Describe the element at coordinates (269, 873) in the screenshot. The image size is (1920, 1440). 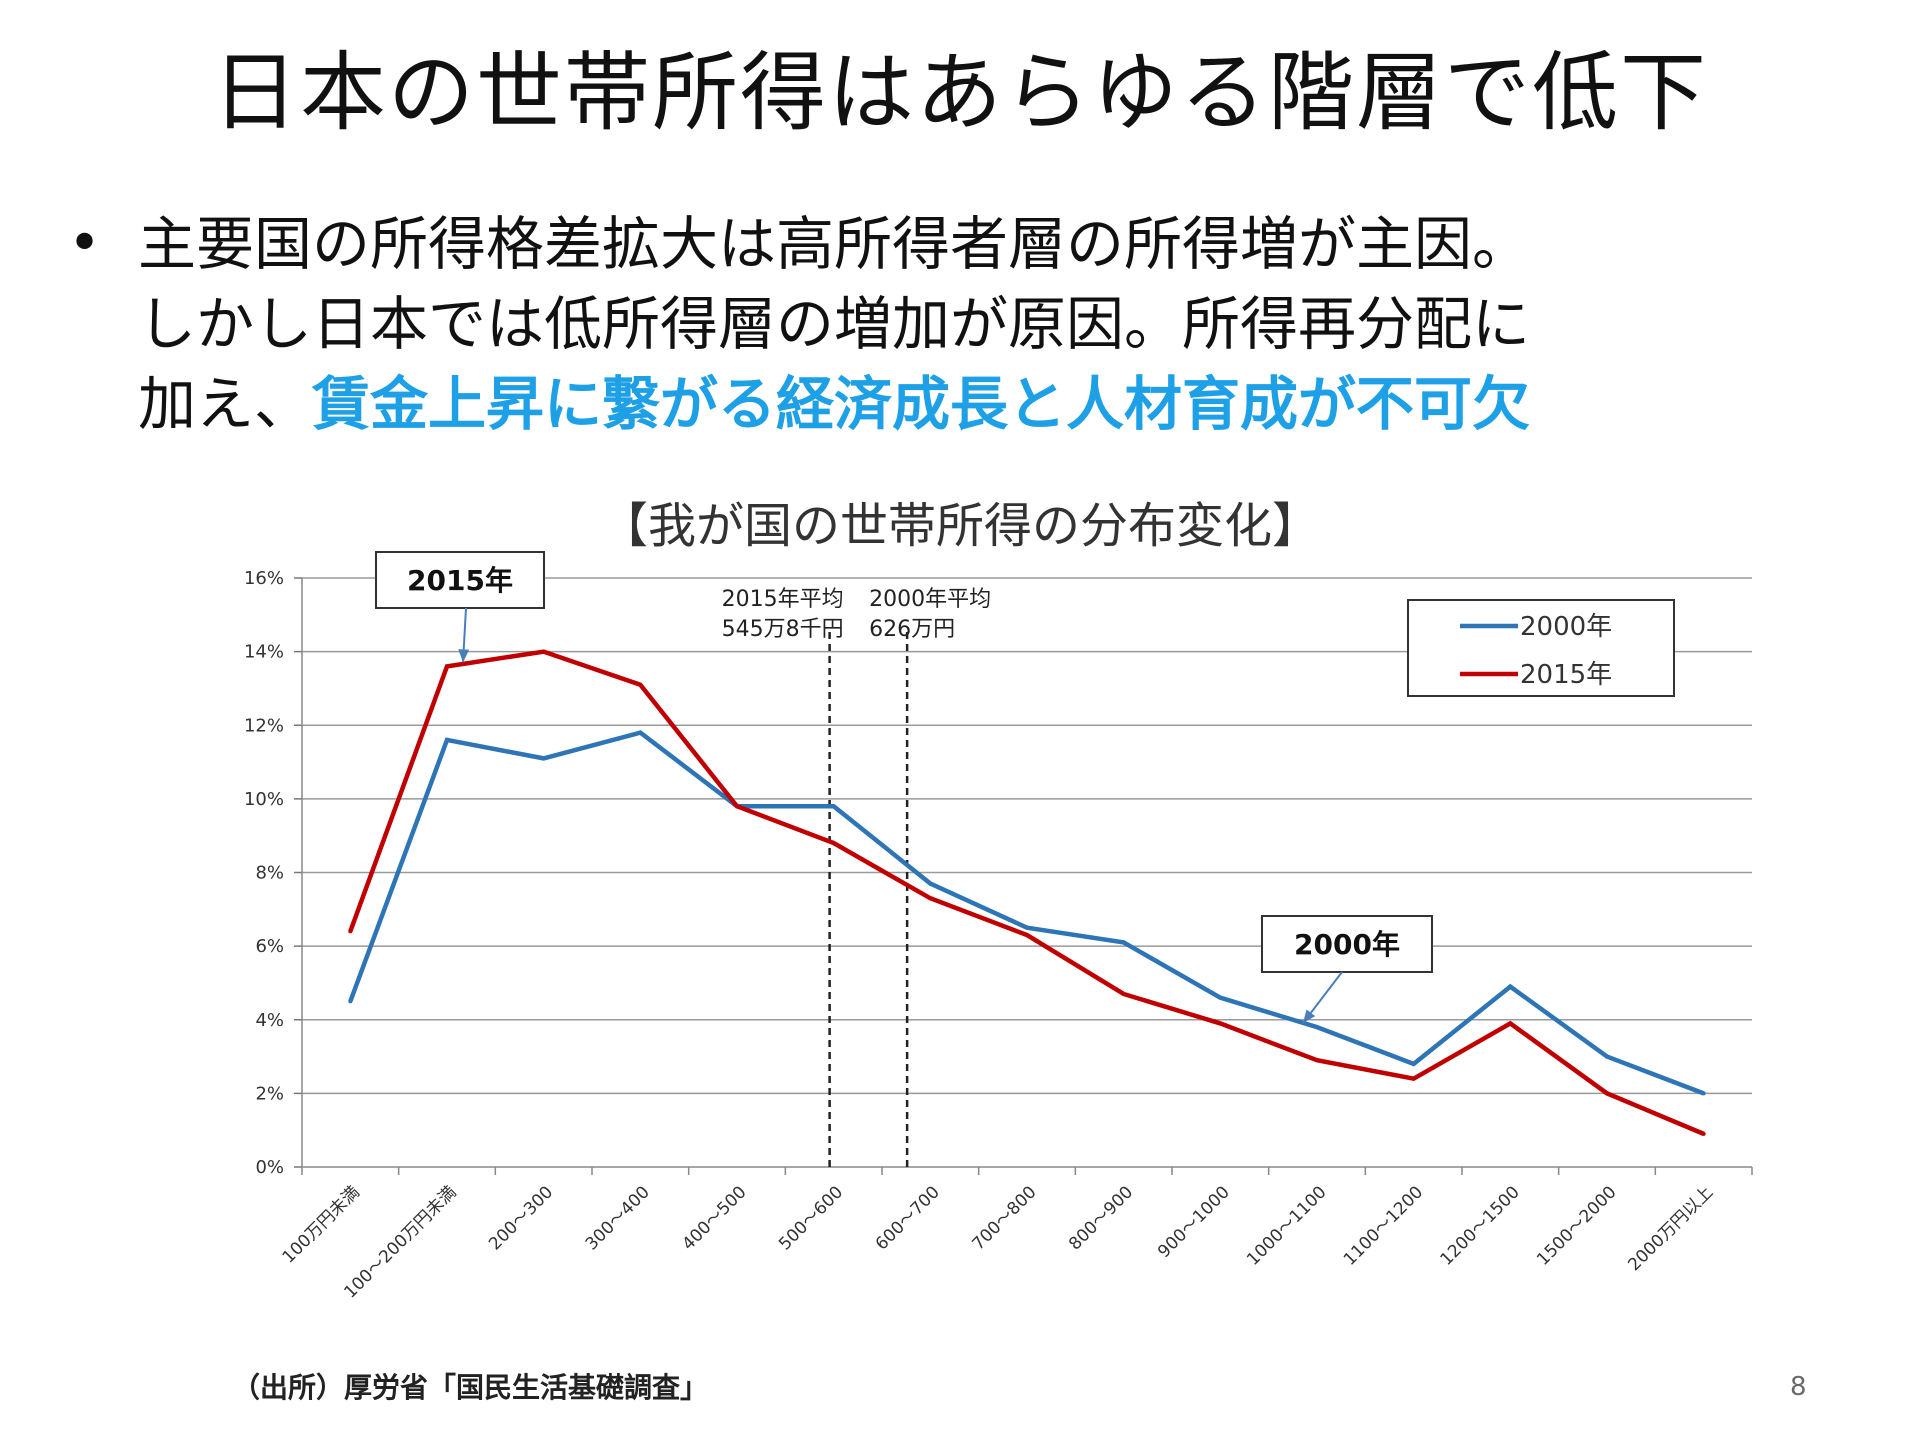
I see `y-tick-label: 8%` at that location.